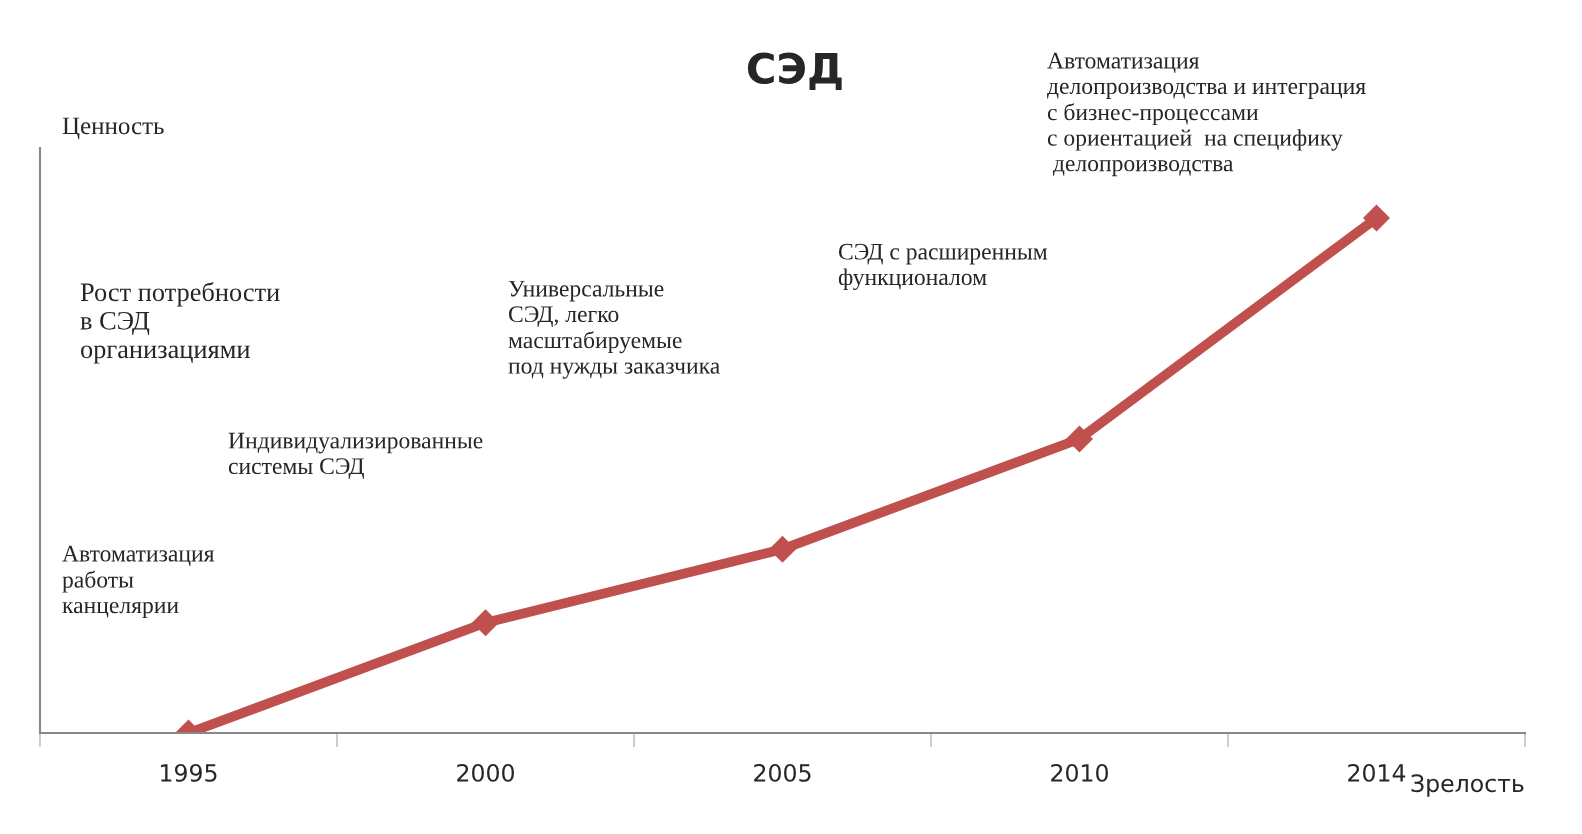 This screenshot has width=1582, height=834. What do you see at coordinates (113, 128) in the screenshot?
I see `y-axis-title: Ценность` at bounding box center [113, 128].